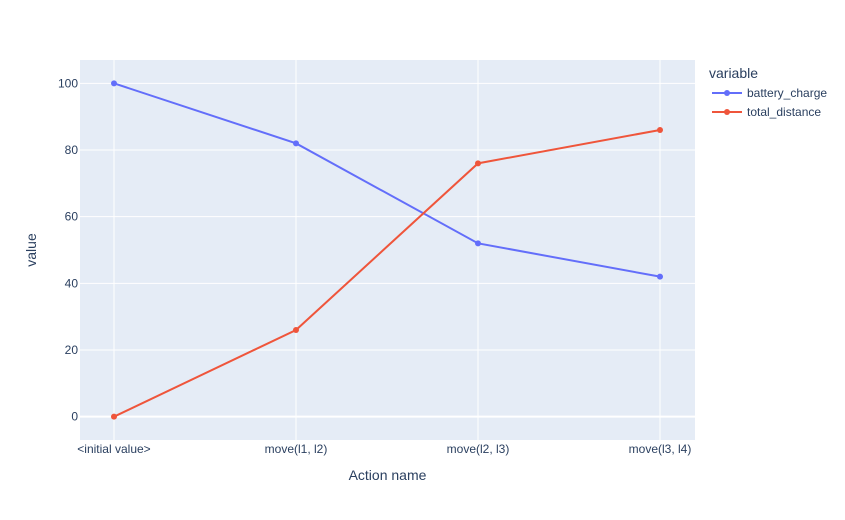  Describe the element at coordinates (68, 249) in the screenshot. I see `y-tick-labels: 0 20 40 60 80 100` at that location.